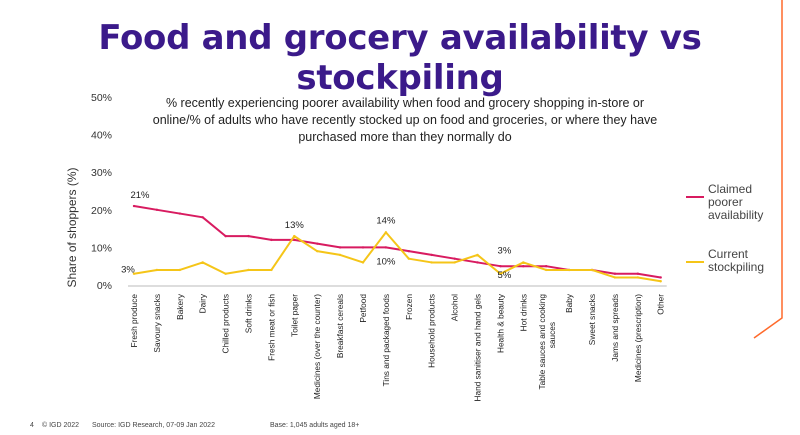 This screenshot has width=800, height=435. I want to click on x-tick-label: Table sauces and cookingsauces, so click(547, 342).